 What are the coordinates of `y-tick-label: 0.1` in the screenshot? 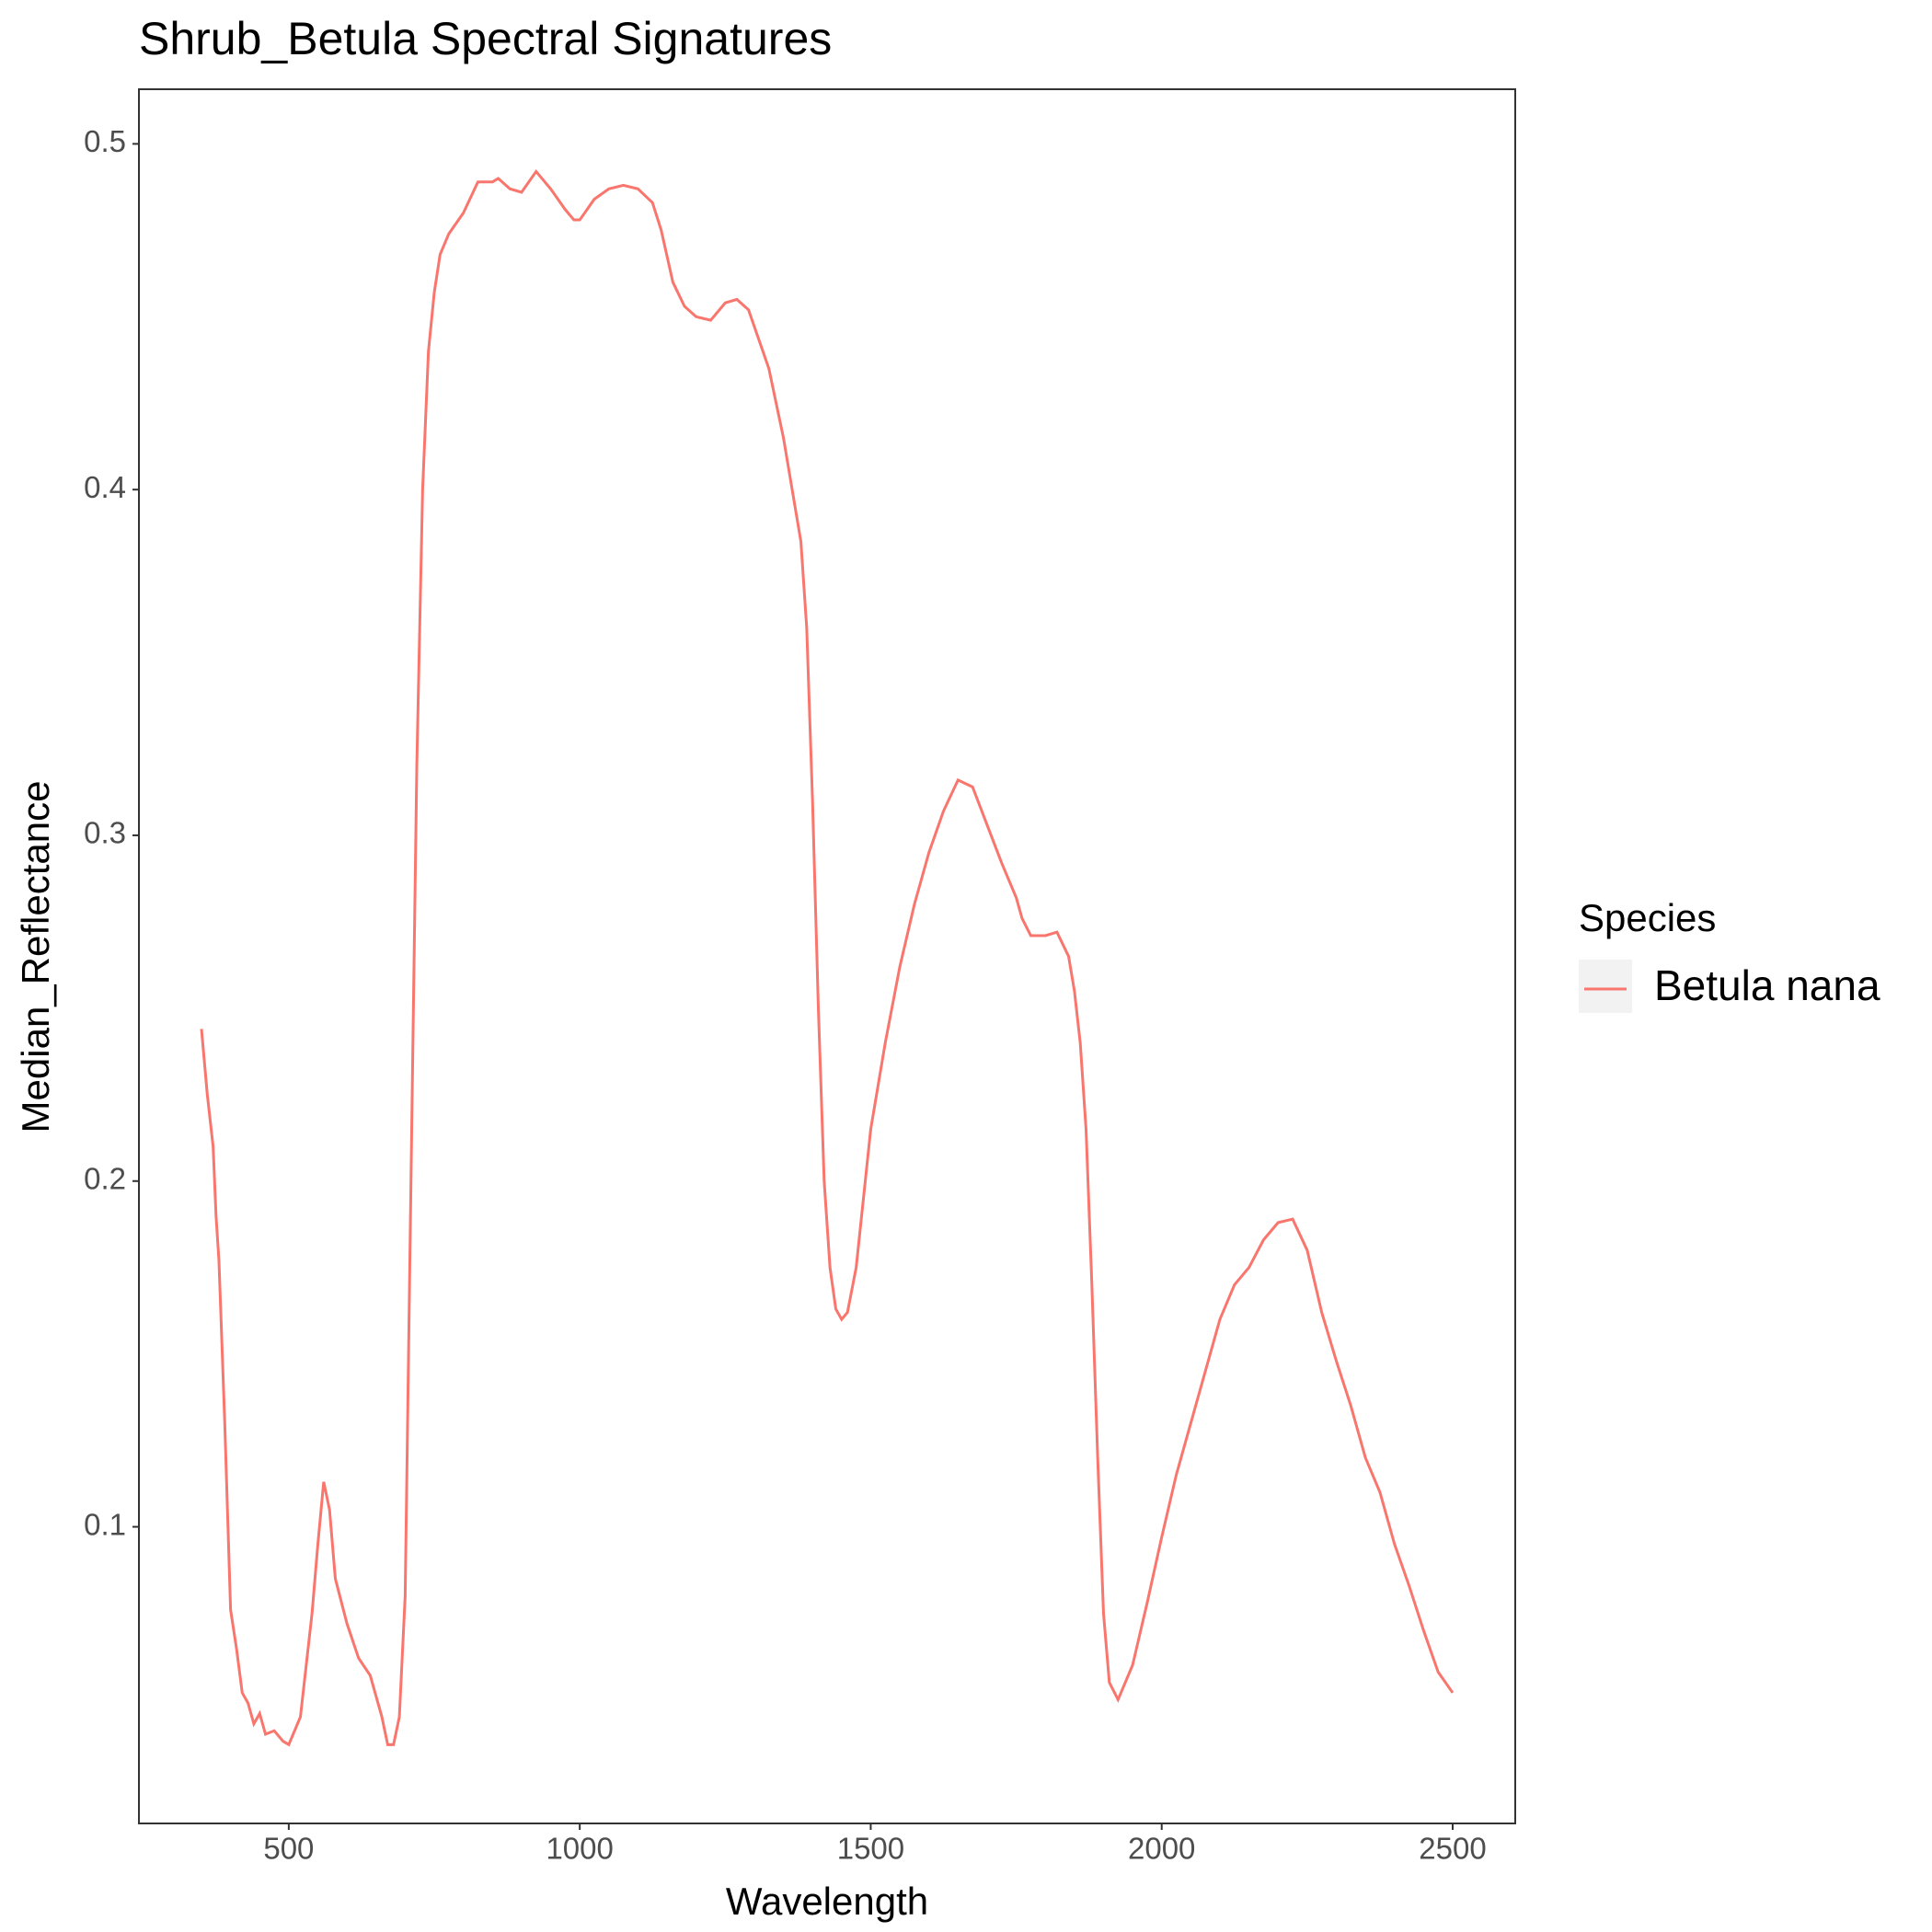 It's located at (105, 1524).